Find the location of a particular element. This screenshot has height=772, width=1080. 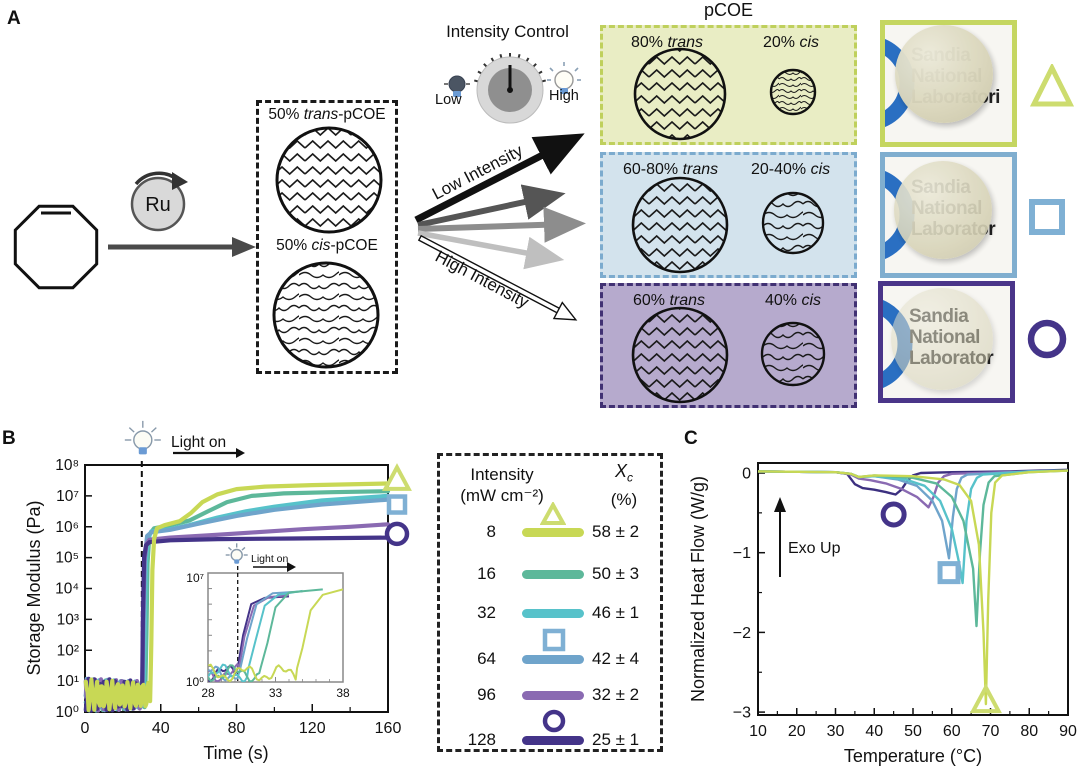

intensity-dial is located at coordinates (510, 89).